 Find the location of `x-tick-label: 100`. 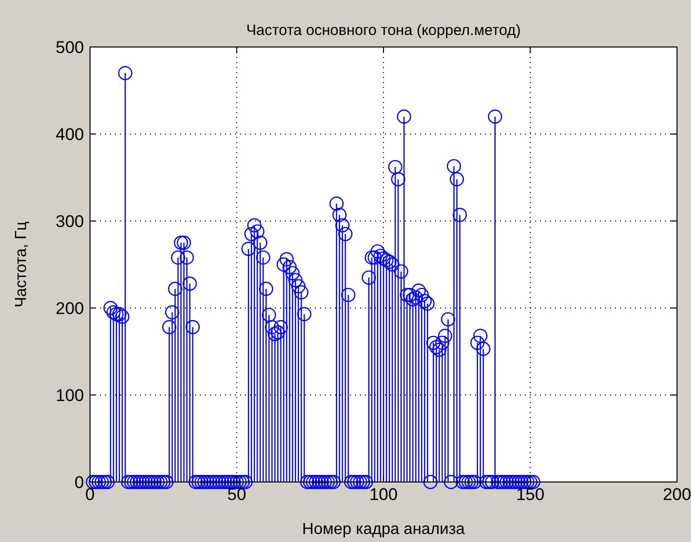

x-tick-label: 100 is located at coordinates (383, 494).